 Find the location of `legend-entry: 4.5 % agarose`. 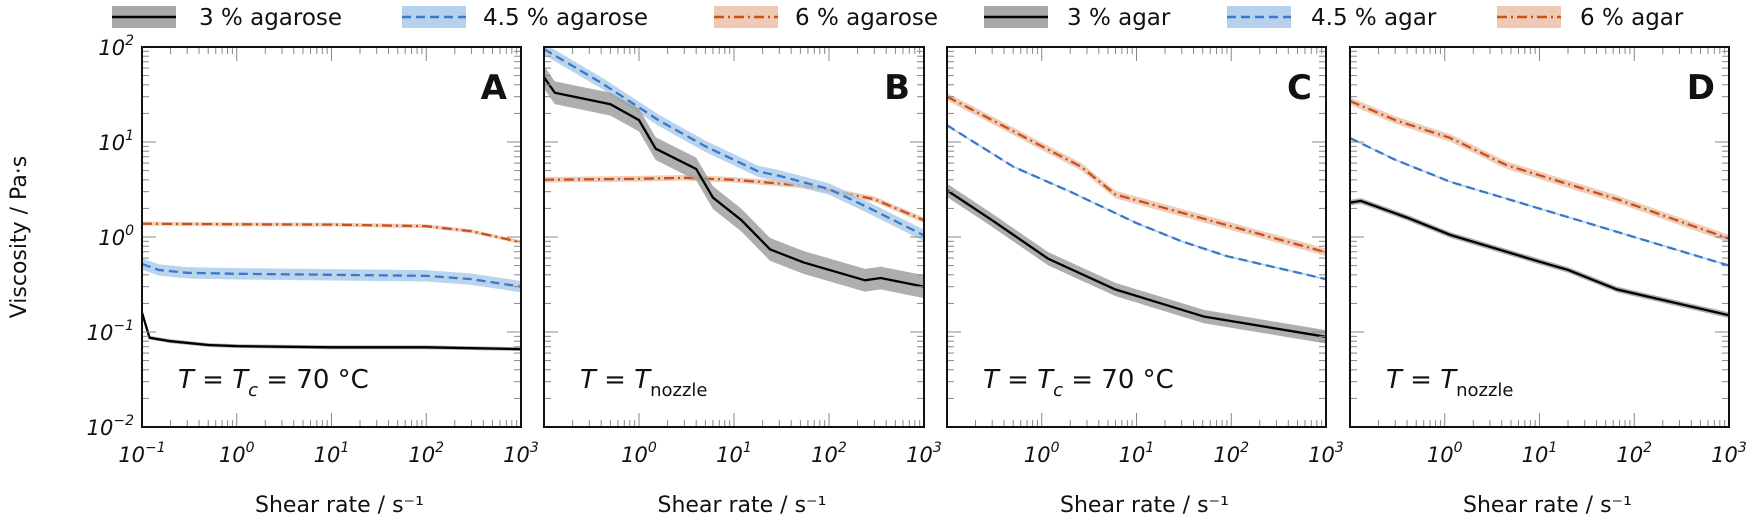

legend-entry: 4.5 % agarose is located at coordinates (525, 18).